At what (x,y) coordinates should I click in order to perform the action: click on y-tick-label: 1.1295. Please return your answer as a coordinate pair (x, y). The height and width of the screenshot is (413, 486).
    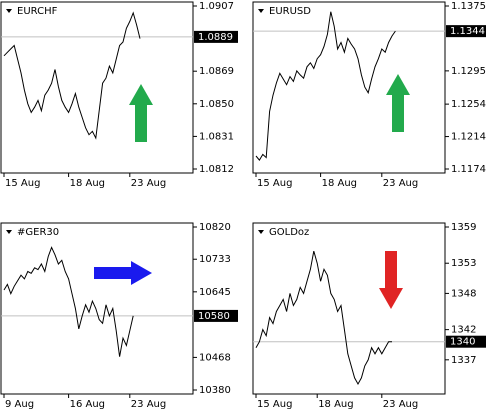
    Looking at the image, I should click on (468, 71).